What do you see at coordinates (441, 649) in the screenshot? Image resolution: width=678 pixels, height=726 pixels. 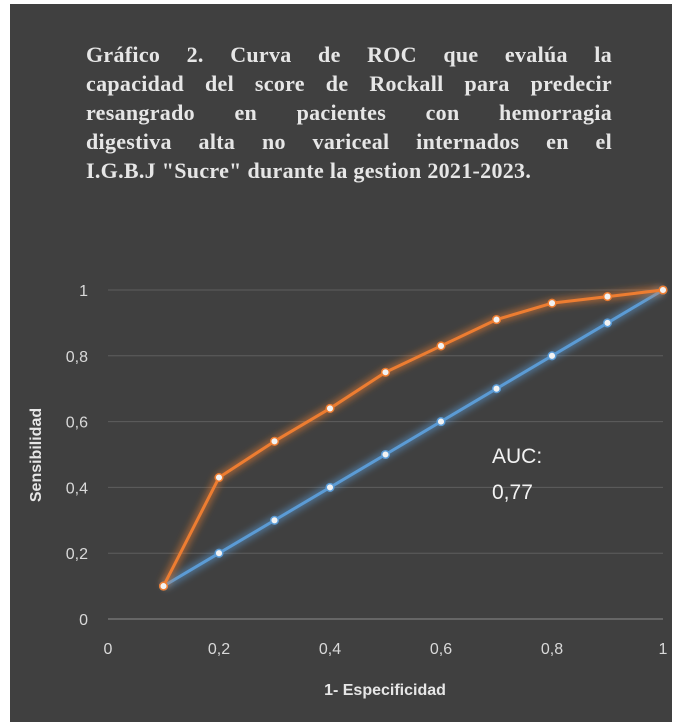 I see `x-tick-label: 0,6` at bounding box center [441, 649].